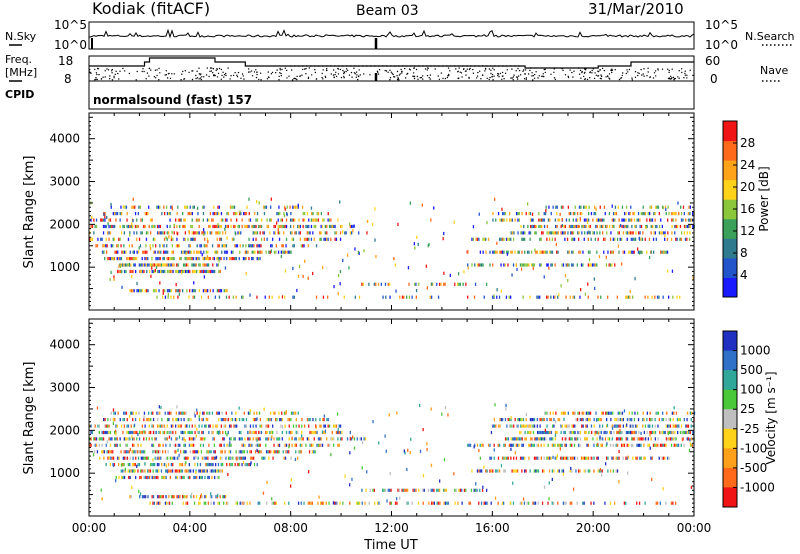  Describe the element at coordinates (730, 399) in the screenshot. I see `colorbar-swatch` at that location.